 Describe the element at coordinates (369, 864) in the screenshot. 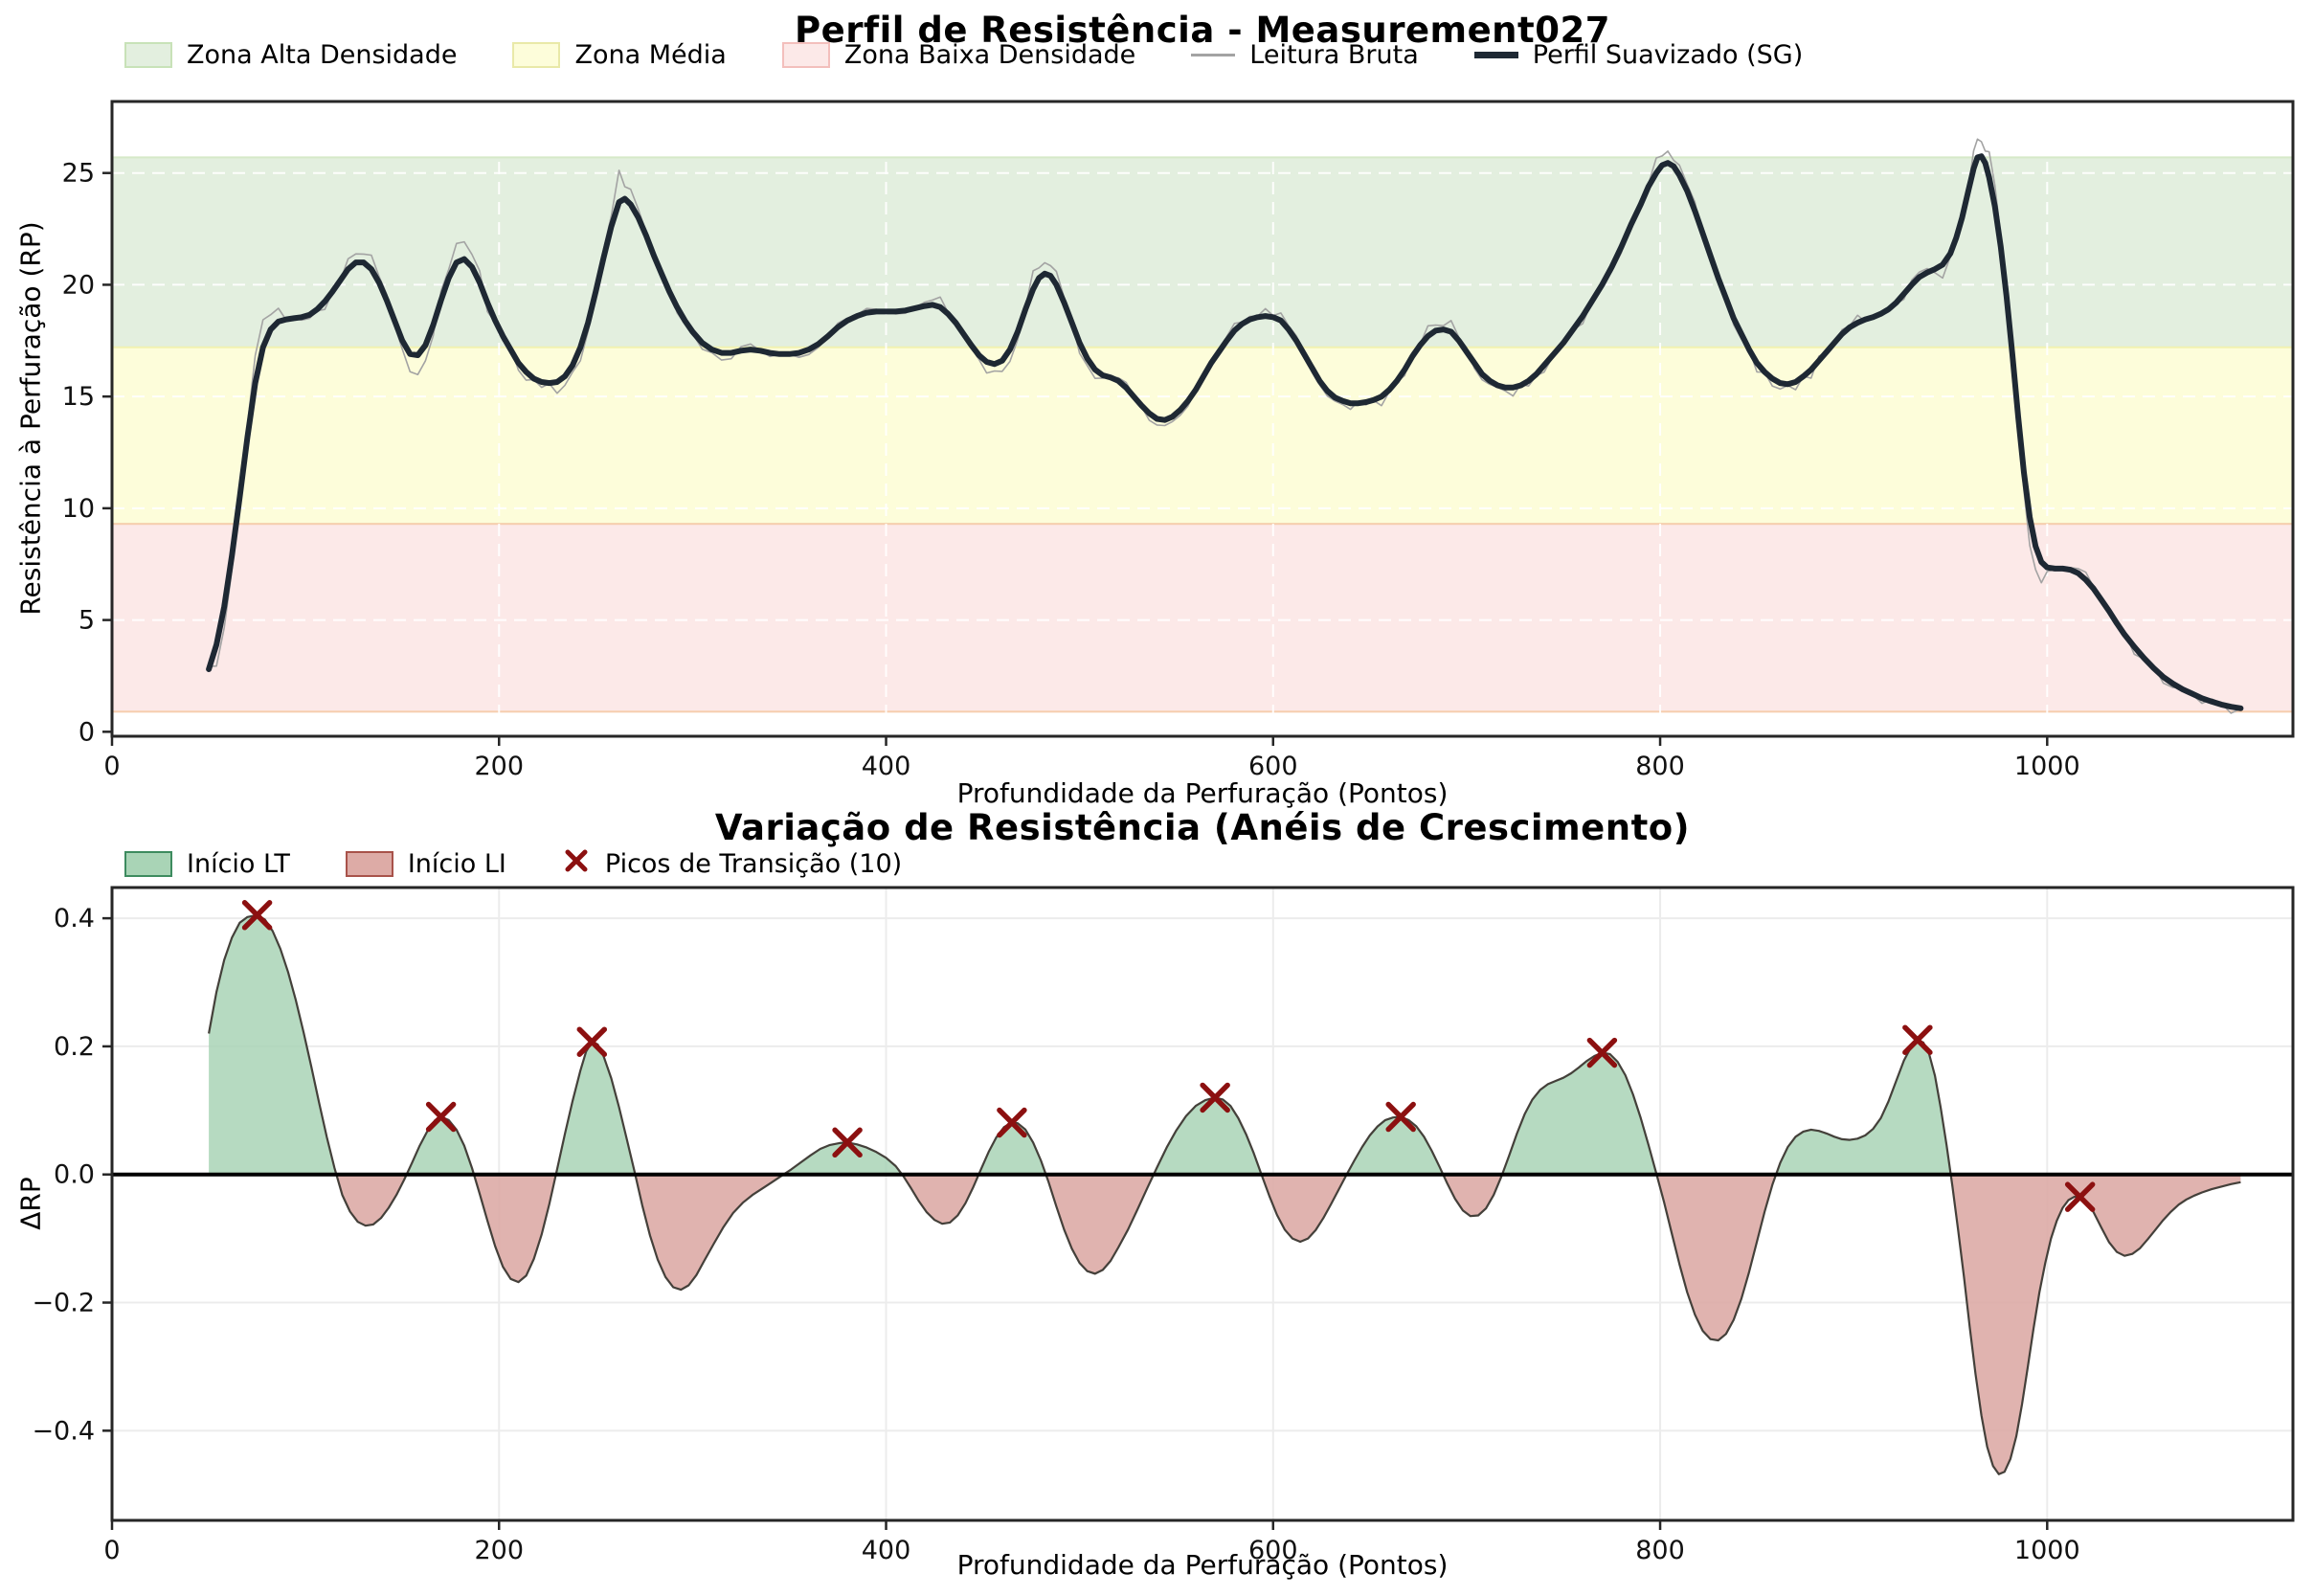

I see `inicio-li-swatch` at that location.